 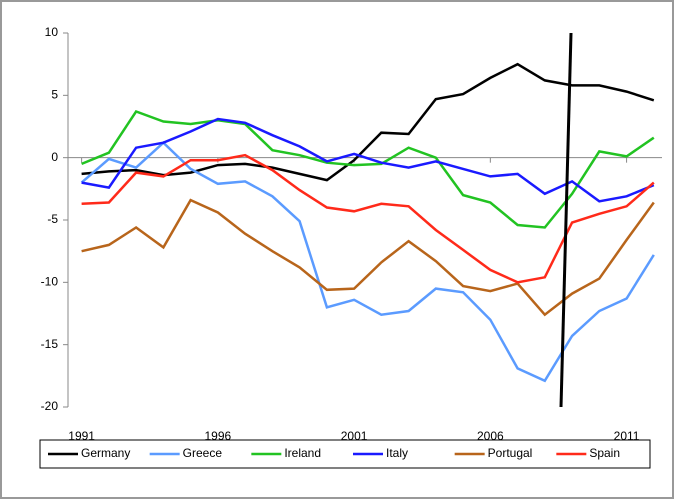 I want to click on legend-label: Germany, so click(x=105, y=453).